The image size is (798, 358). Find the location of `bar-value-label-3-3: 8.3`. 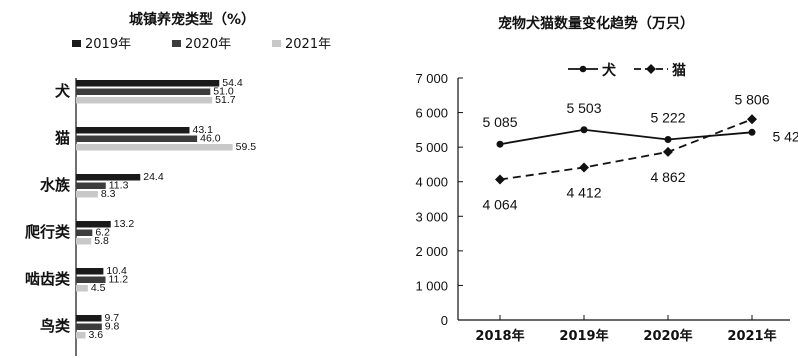

bar-value-label-3-3: 8.3 is located at coordinates (108, 194).